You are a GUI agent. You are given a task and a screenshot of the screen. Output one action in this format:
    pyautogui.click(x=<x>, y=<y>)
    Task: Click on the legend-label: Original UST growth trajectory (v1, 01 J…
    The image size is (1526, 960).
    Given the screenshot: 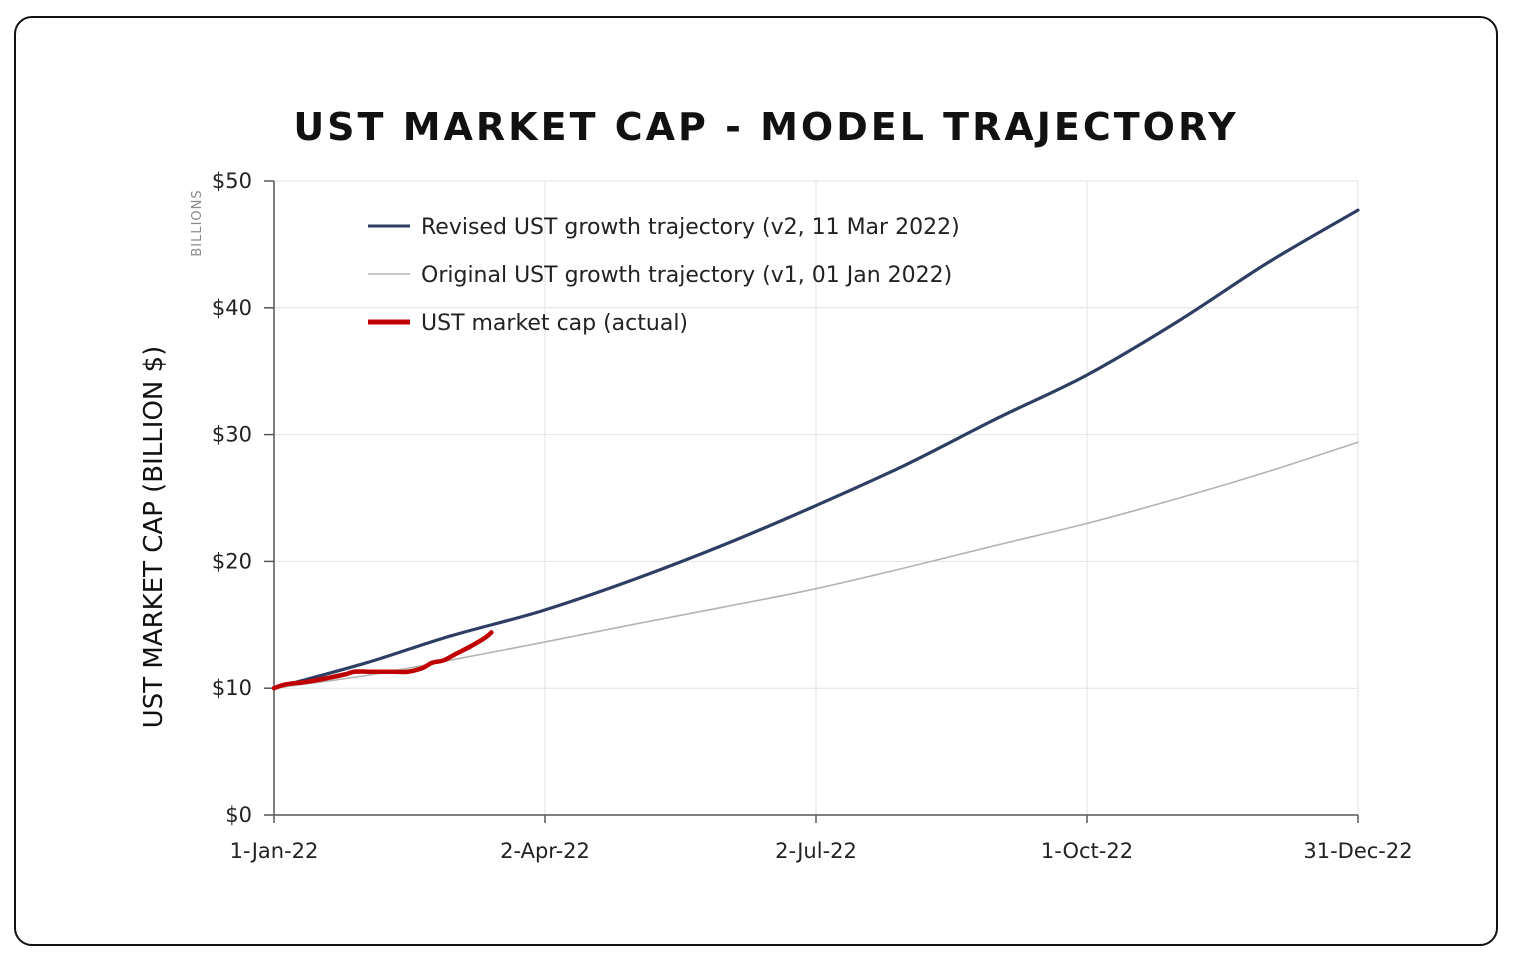 What is the action you would take?
    pyautogui.click(x=686, y=275)
    